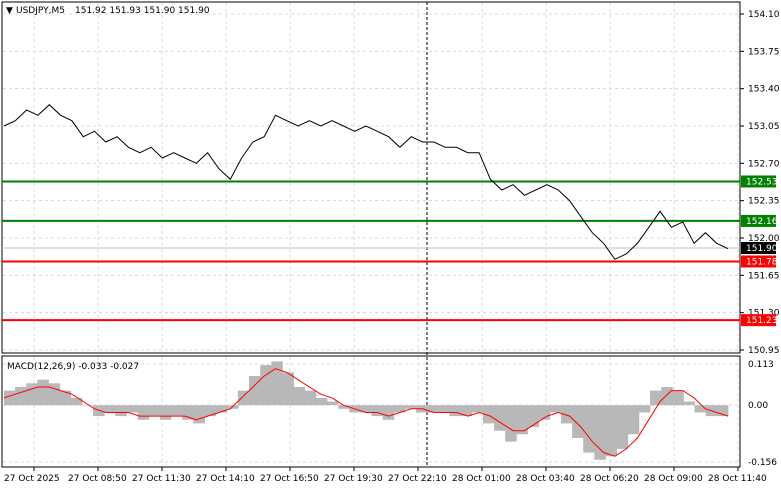  What do you see at coordinates (97, 479) in the screenshot?
I see `time-tick-label: 27 Oct 08:50` at bounding box center [97, 479].